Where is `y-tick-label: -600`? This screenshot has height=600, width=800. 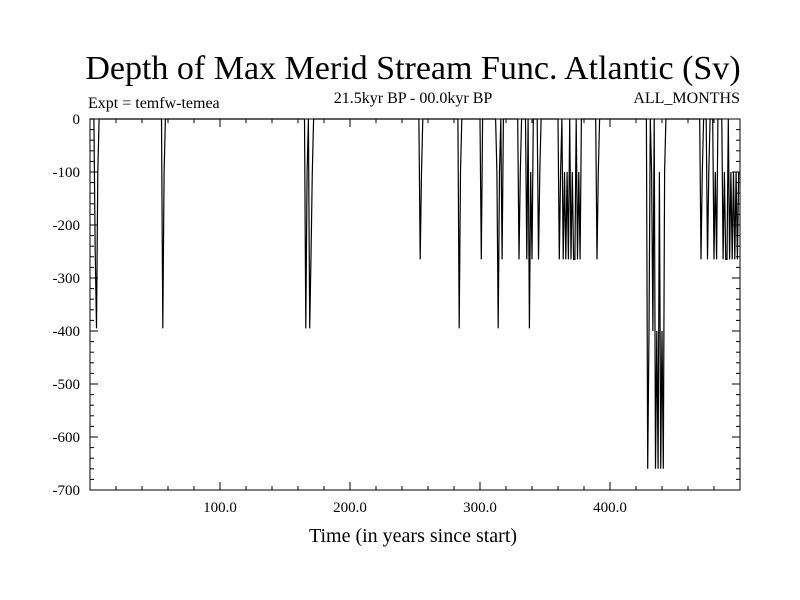
y-tick-label: -600 is located at coordinates (67, 438).